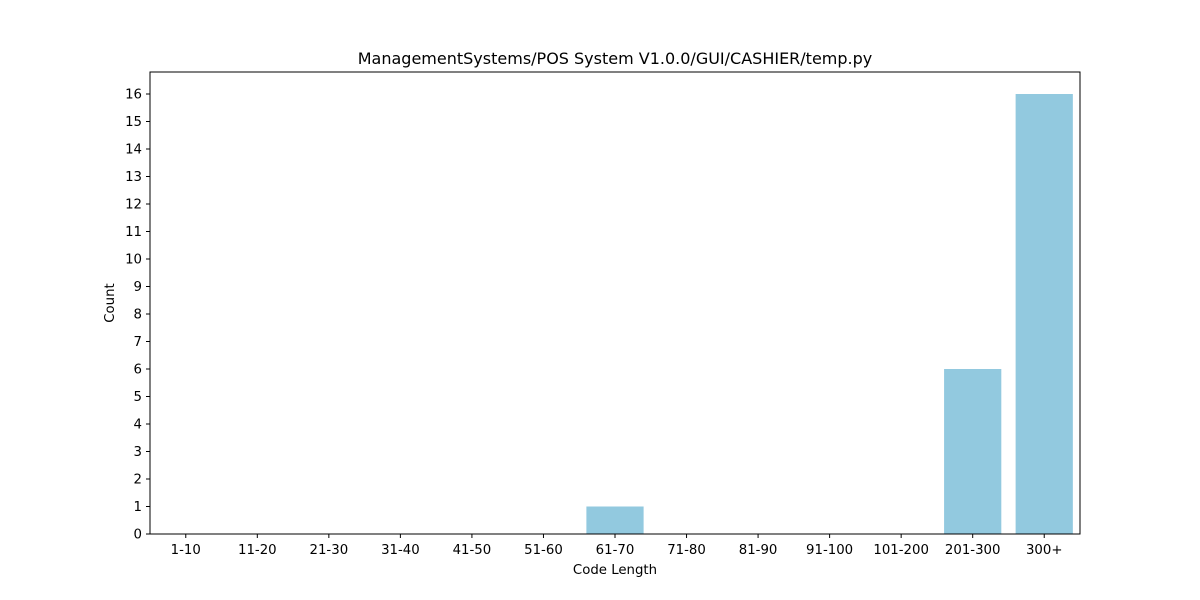 This screenshot has height=600, width=1200. Describe the element at coordinates (472, 550) in the screenshot. I see `x-tick-label: 41-50` at that location.